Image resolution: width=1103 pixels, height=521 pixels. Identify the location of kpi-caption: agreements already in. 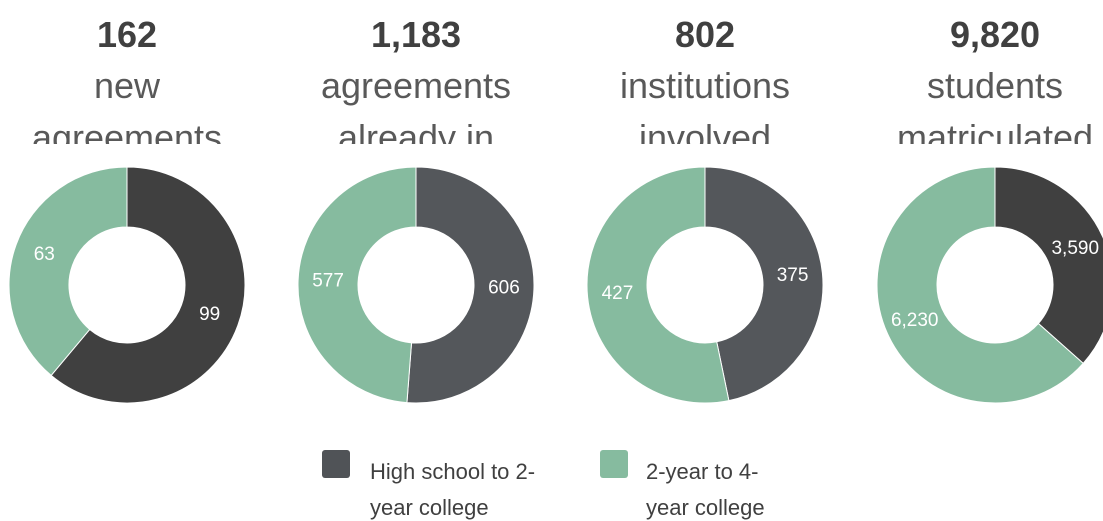
(416, 104).